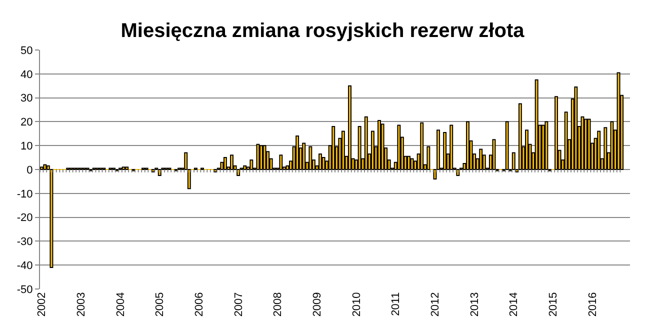 Image resolution: width=645 pixels, height=329 pixels. What do you see at coordinates (554, 304) in the screenshot?
I see `x-tick-label: 2015` at bounding box center [554, 304].